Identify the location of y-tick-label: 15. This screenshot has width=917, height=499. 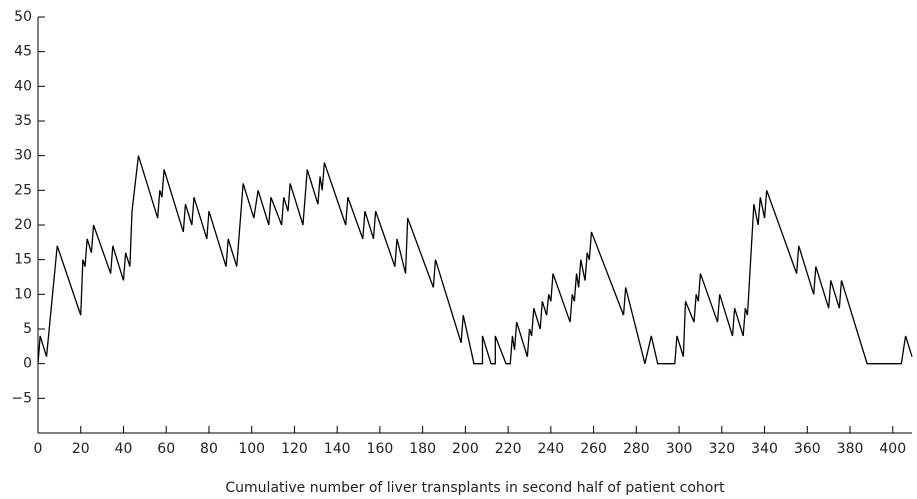
(23, 260).